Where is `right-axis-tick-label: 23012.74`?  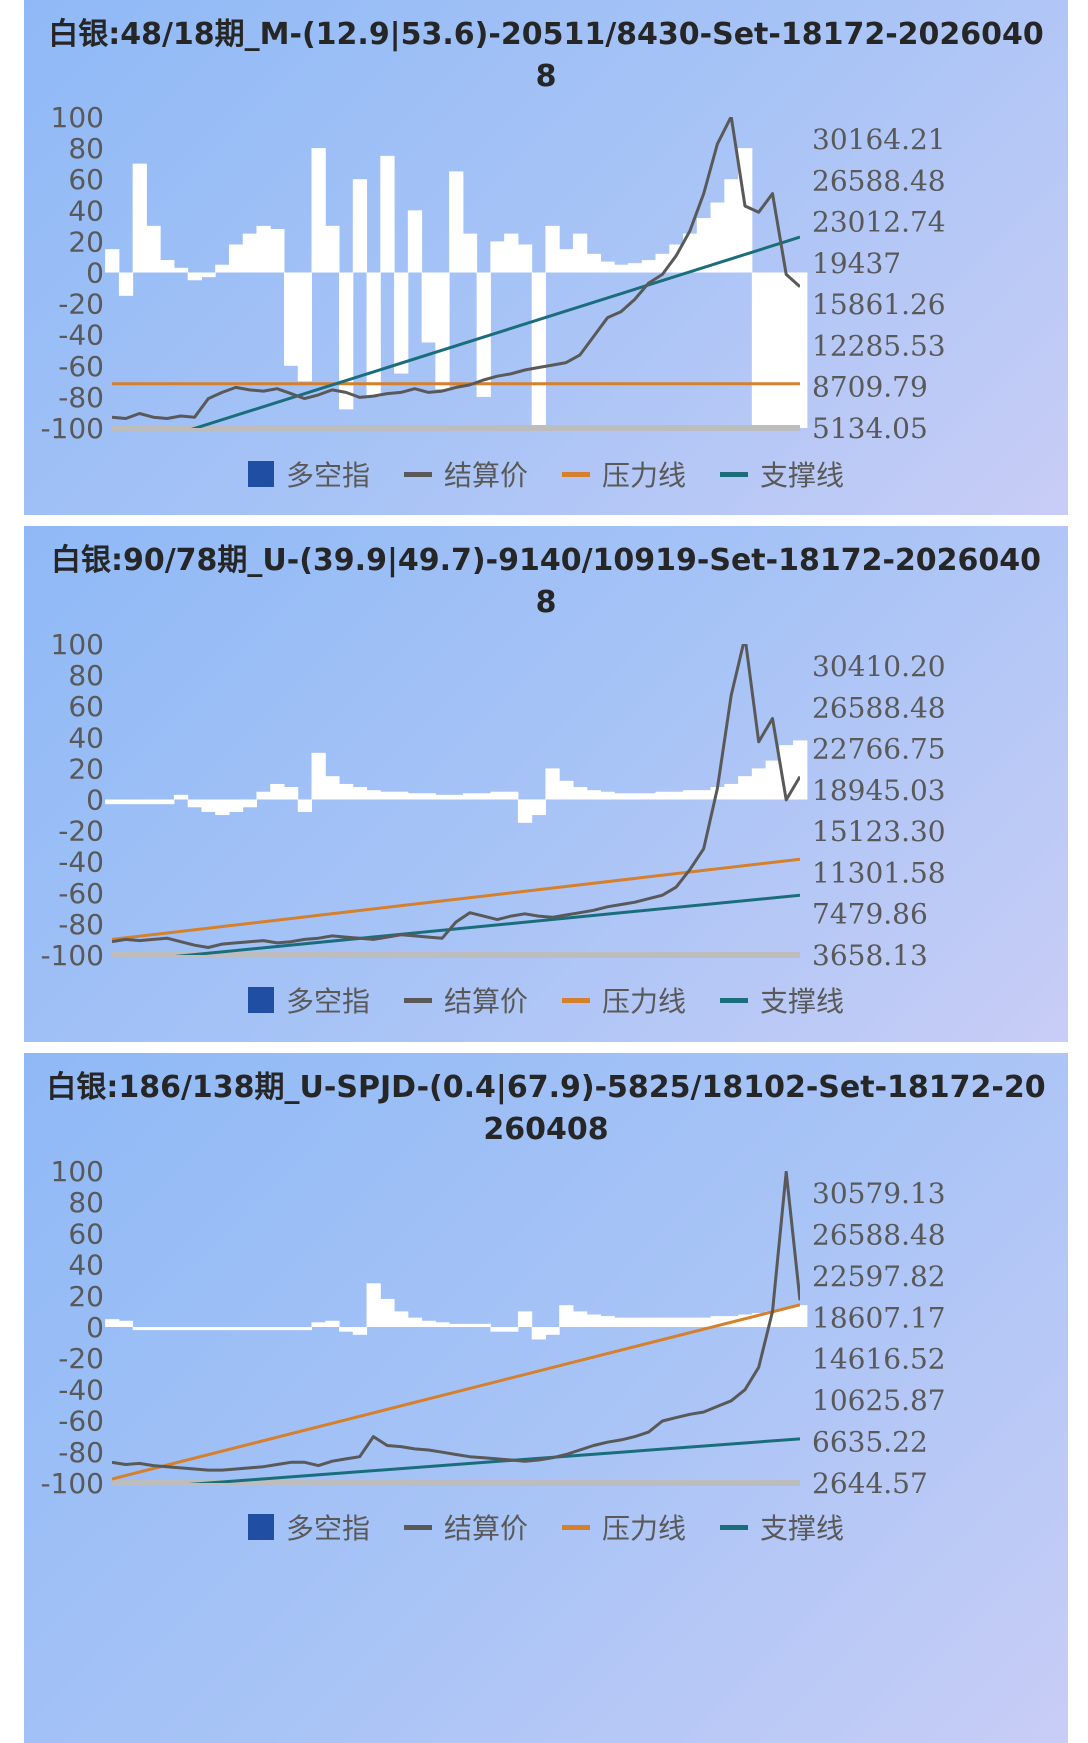
right-axis-tick-label: 23012.74 is located at coordinates (879, 222).